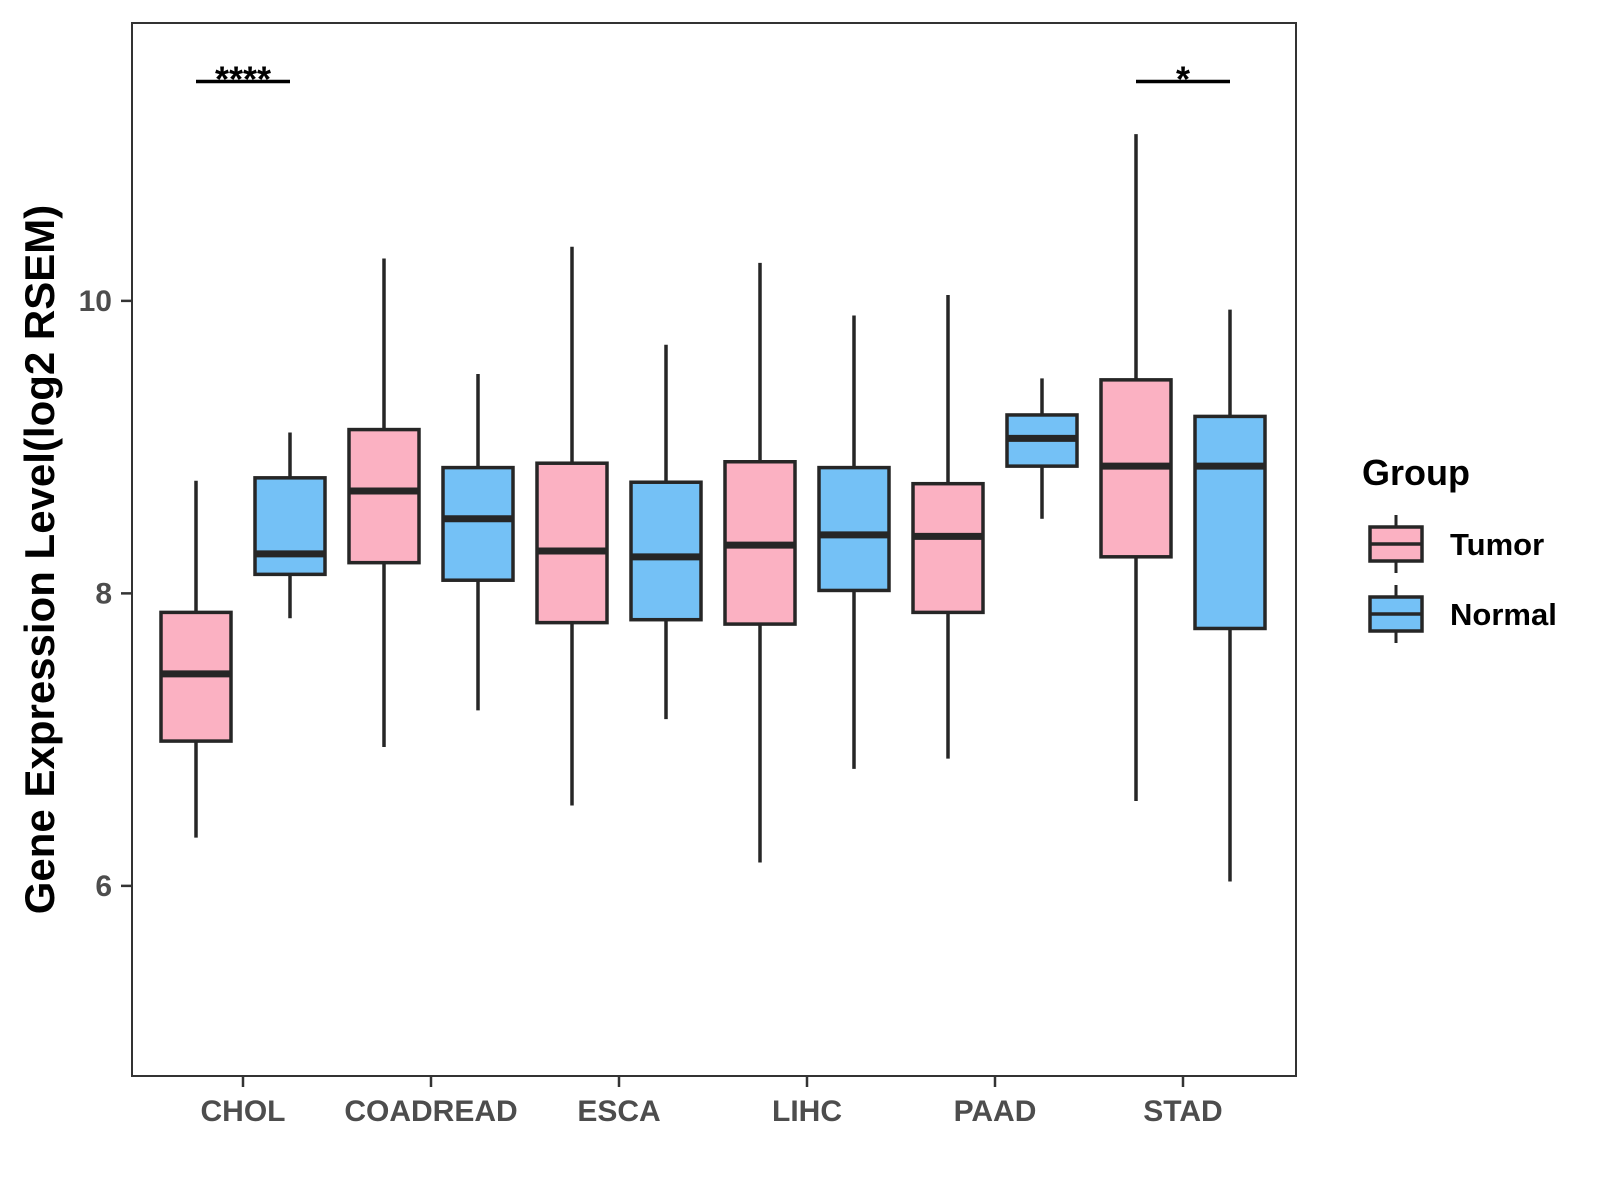  What do you see at coordinates (854, 529) in the screenshot?
I see `box-body-lihc-normal` at bounding box center [854, 529].